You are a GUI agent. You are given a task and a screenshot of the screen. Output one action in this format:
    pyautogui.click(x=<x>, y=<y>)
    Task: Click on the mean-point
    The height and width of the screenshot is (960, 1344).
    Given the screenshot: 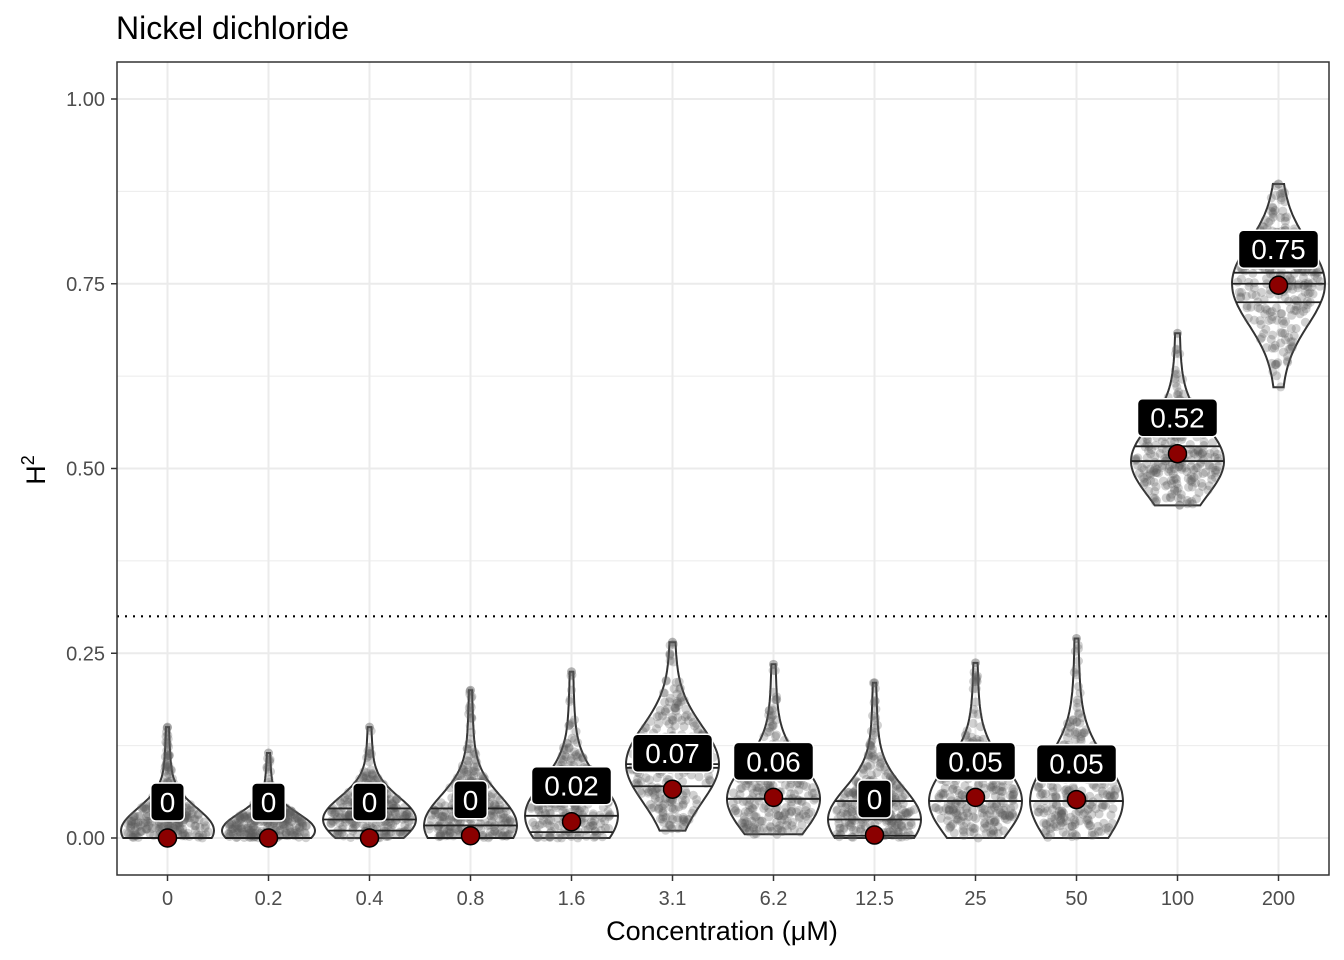 What is the action you would take?
    pyautogui.click(x=1076, y=799)
    